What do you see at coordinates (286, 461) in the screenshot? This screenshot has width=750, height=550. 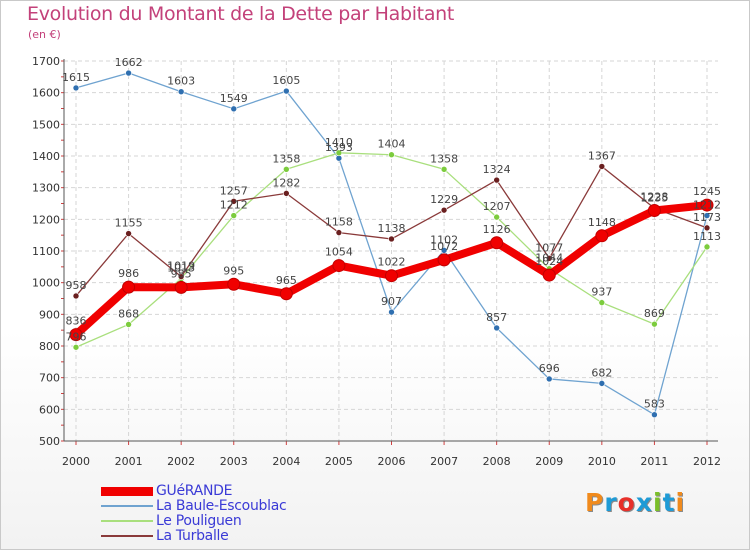 I see `x-tick-label: 2004` at bounding box center [286, 461].